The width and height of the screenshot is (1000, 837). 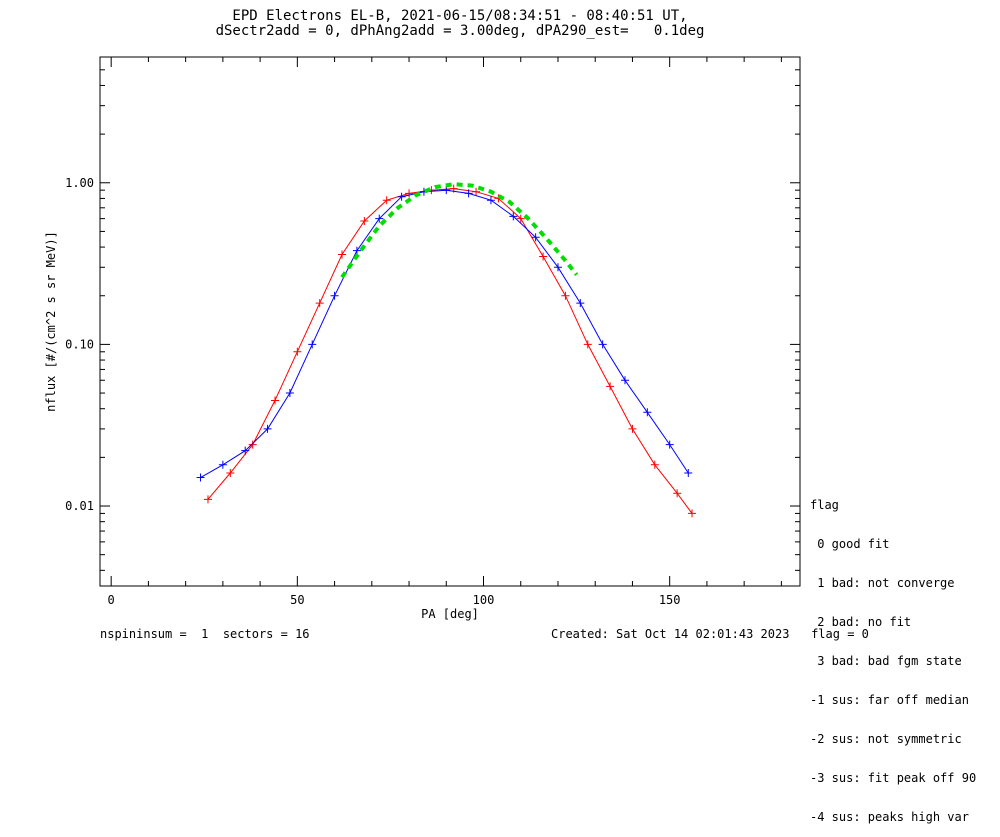 I want to click on x-tick-label: 0, so click(x=111, y=600).